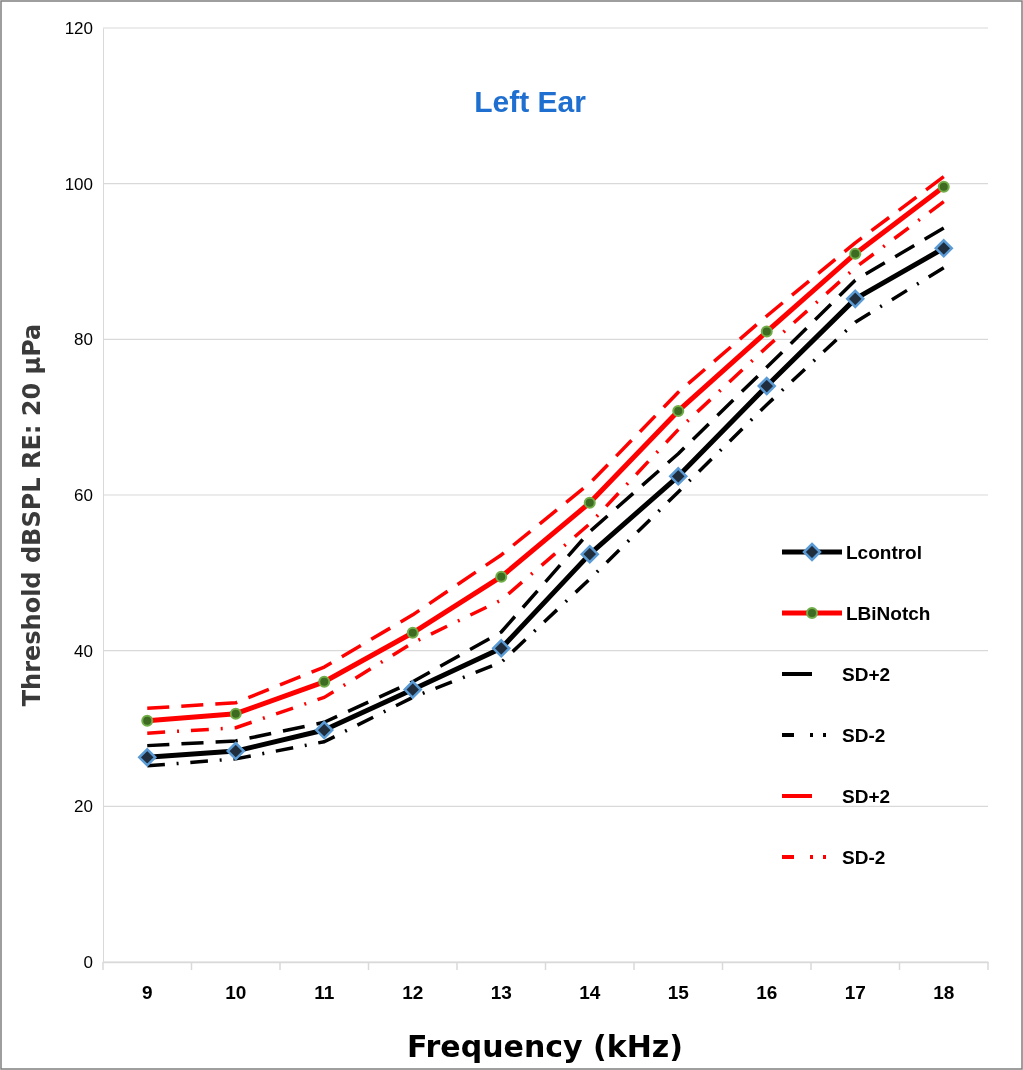 This screenshot has width=1023, height=1070. Describe the element at coordinates (888, 613) in the screenshot. I see `legend-label: LBiNotch` at that location.